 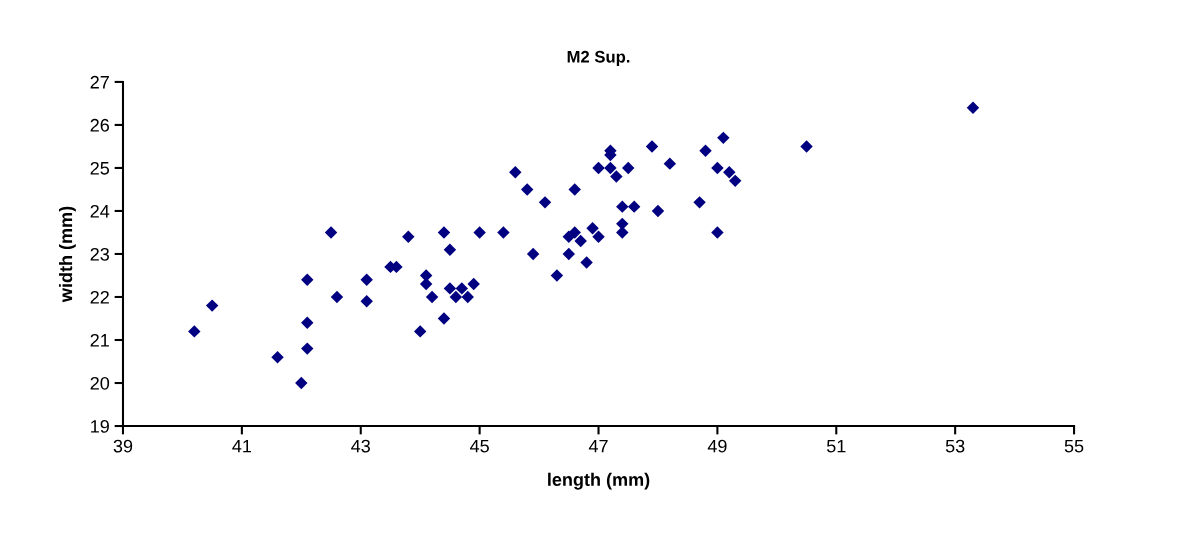 I want to click on x-tick-label: 49, so click(x=717, y=446).